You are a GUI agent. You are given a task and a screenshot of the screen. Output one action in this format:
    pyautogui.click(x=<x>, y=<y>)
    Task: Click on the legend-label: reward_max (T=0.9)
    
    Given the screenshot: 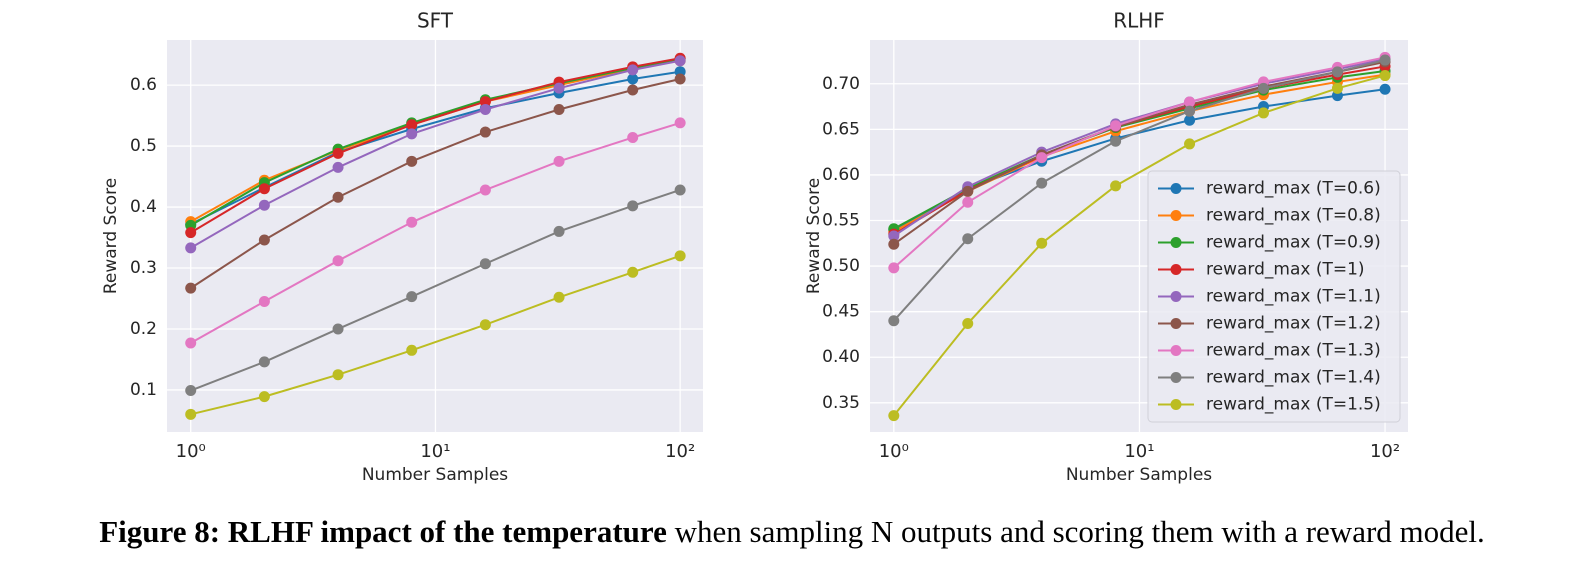 What is the action you would take?
    pyautogui.click(x=1293, y=243)
    